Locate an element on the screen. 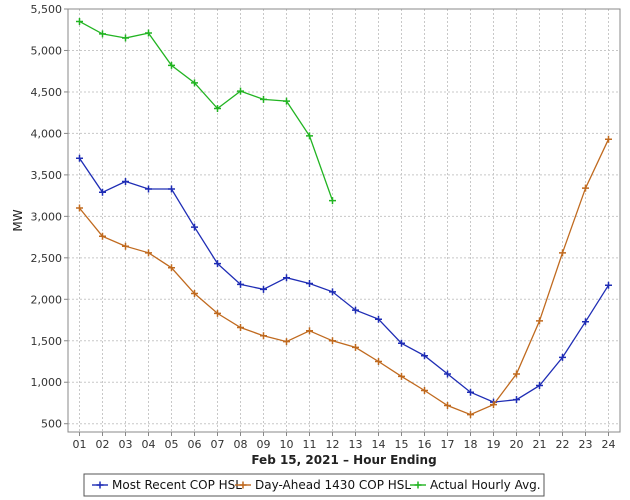 This screenshot has height=500, width=630. x-tick-label: 20 is located at coordinates (517, 444).